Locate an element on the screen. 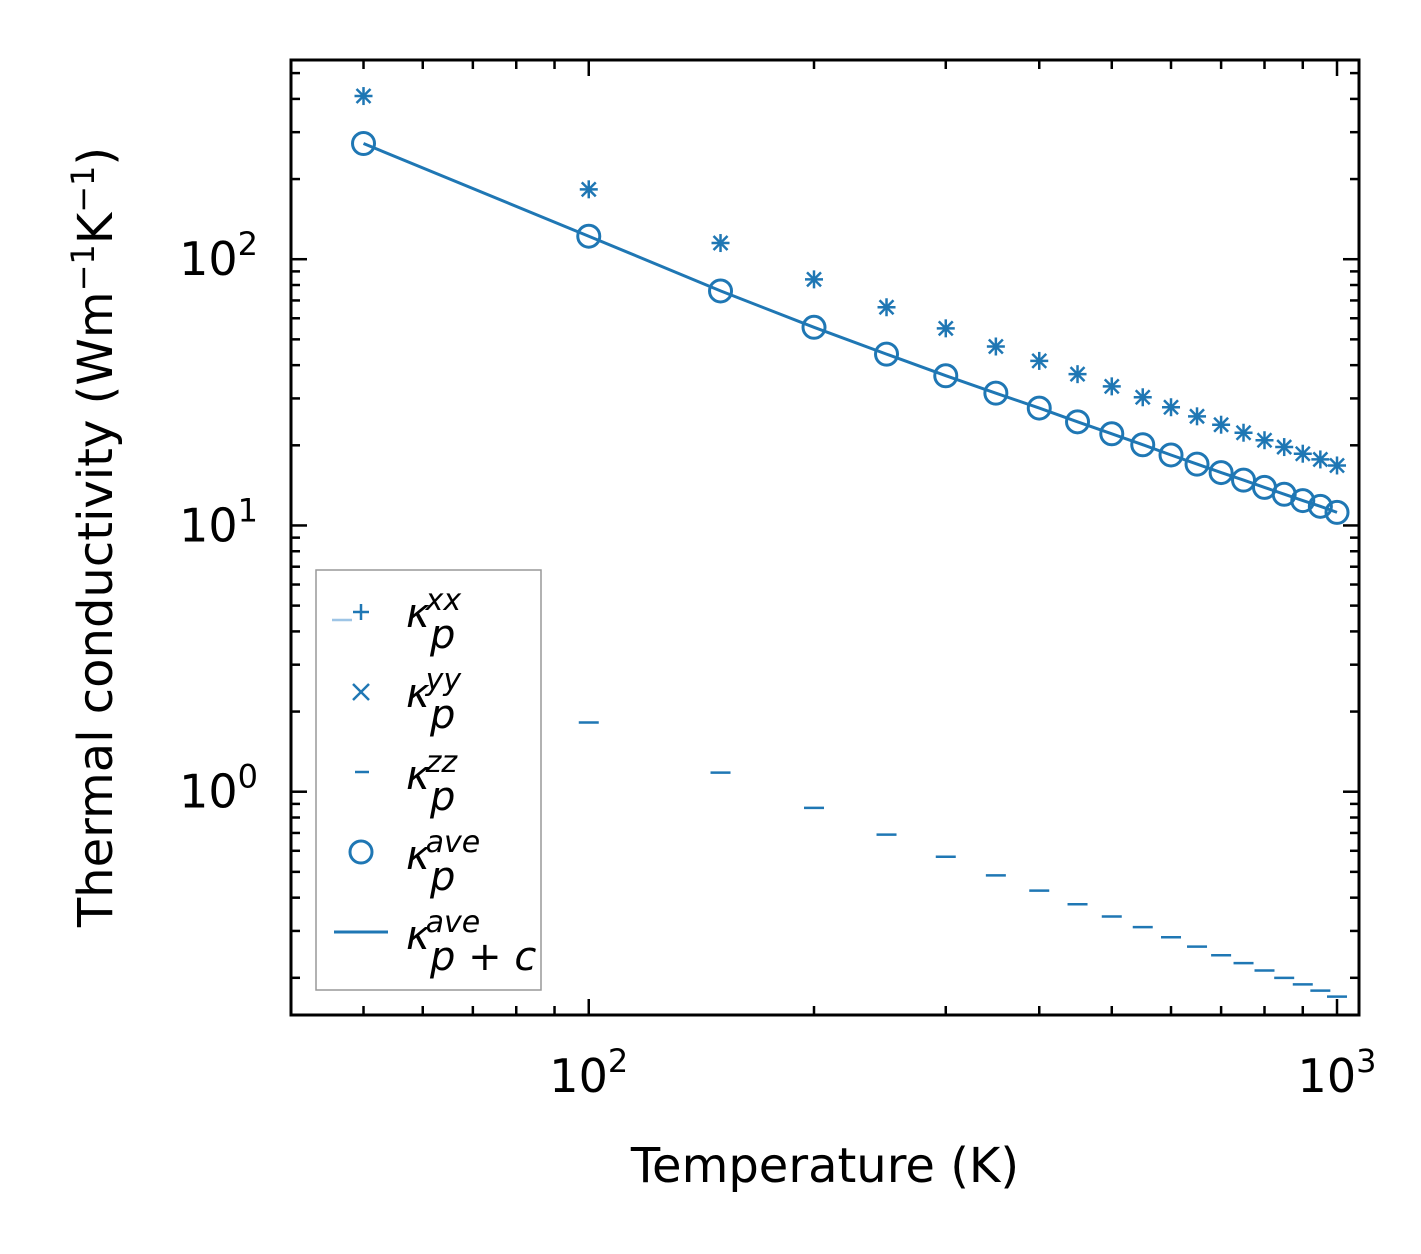 This screenshot has height=1254, width=1421. legend-label: κxx is located at coordinates (433, 610).